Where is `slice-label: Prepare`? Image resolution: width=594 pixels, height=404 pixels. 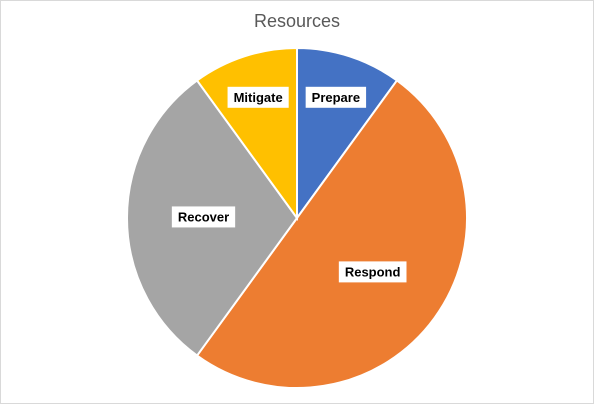 slice-label: Prepare is located at coordinates (336, 97).